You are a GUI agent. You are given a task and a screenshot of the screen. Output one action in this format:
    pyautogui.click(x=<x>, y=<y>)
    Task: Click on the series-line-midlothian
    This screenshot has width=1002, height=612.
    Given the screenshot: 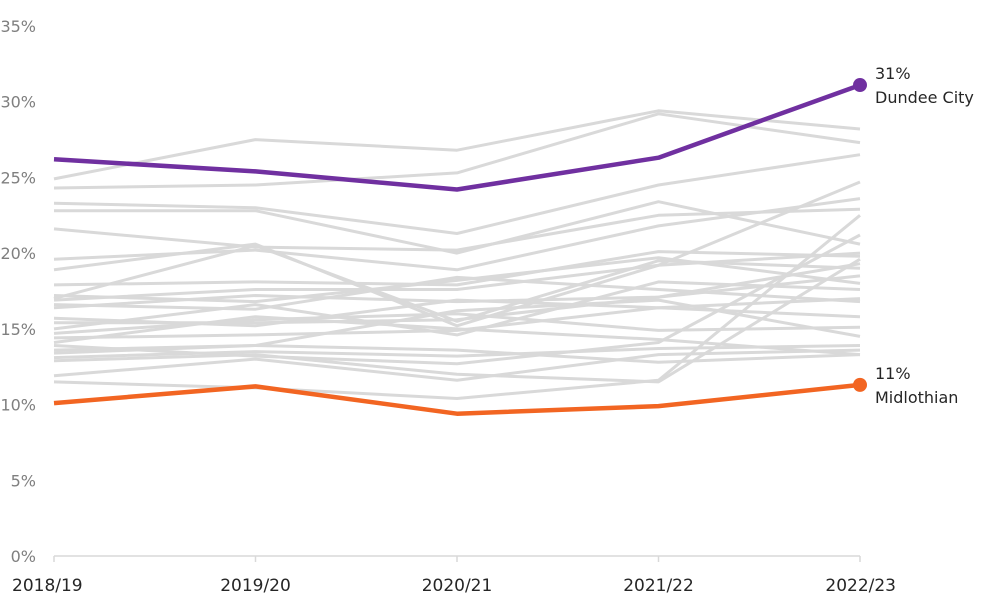 What is the action you would take?
    pyautogui.click(x=457, y=399)
    